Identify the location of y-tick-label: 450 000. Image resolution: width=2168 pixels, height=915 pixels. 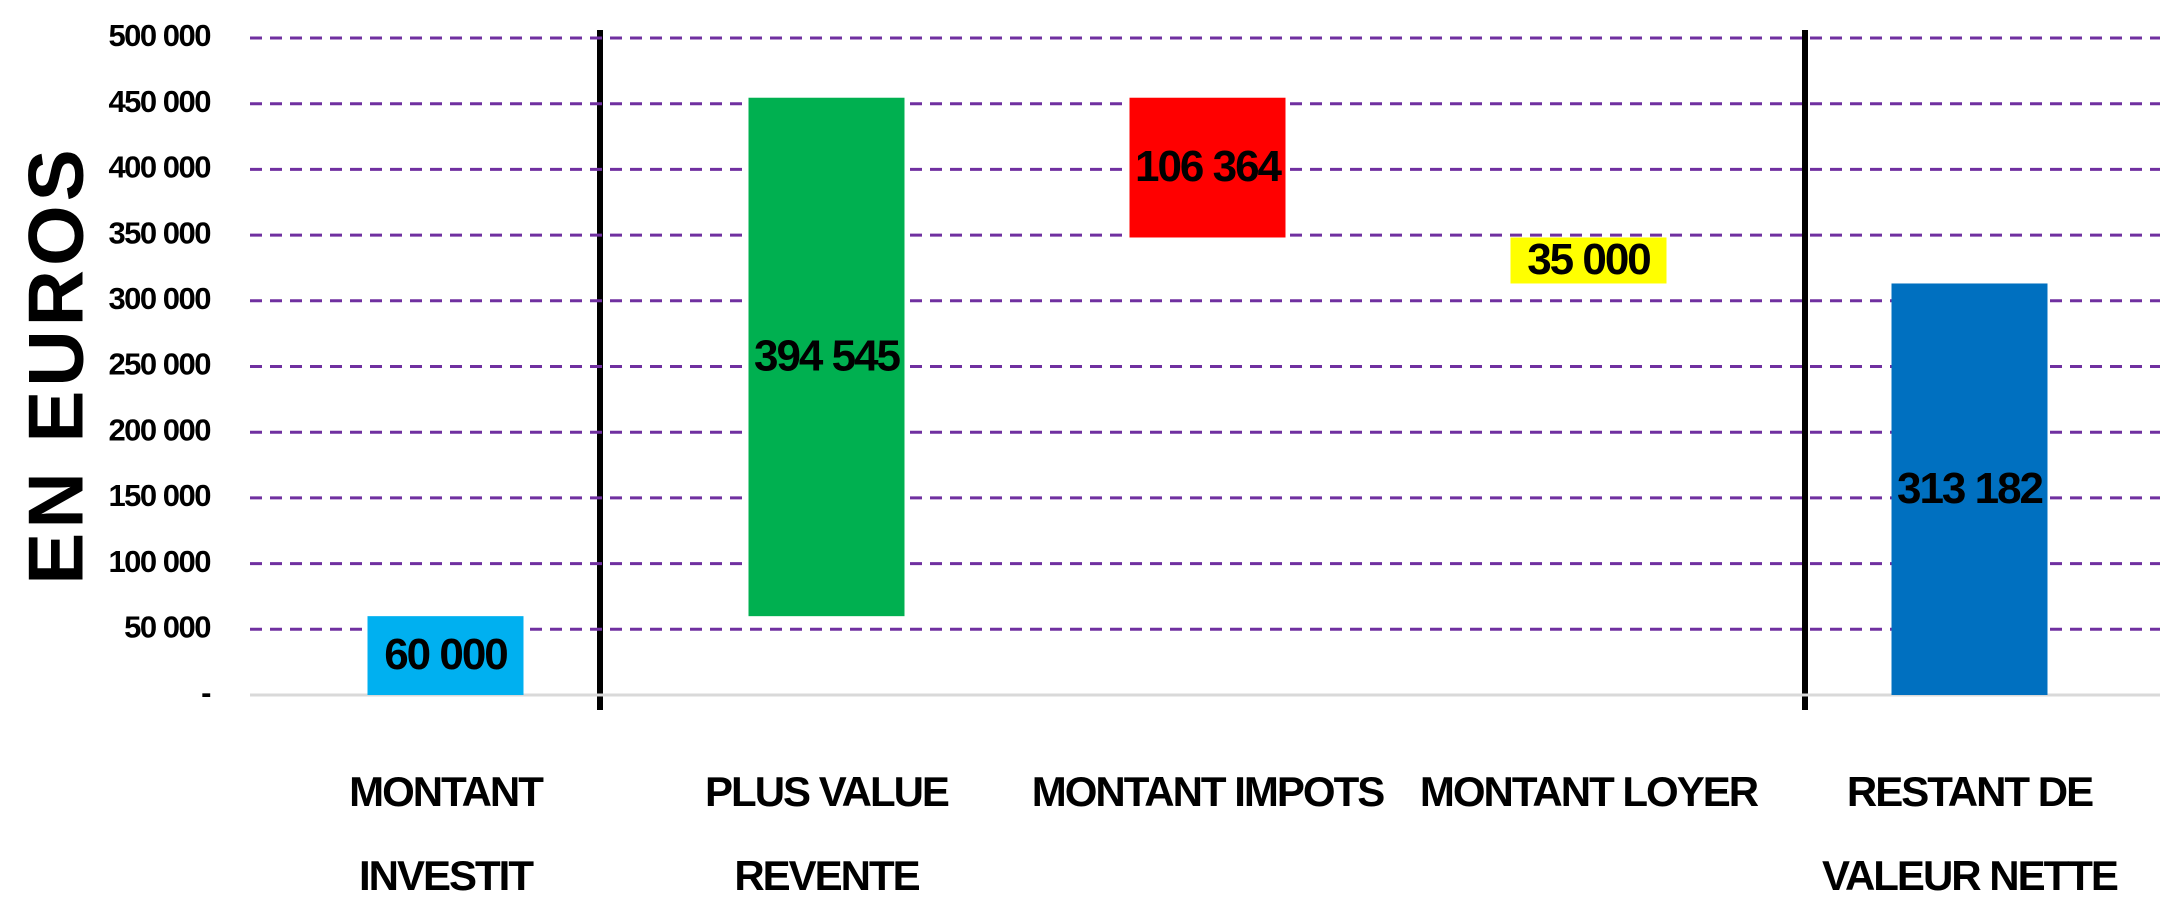
(159, 101).